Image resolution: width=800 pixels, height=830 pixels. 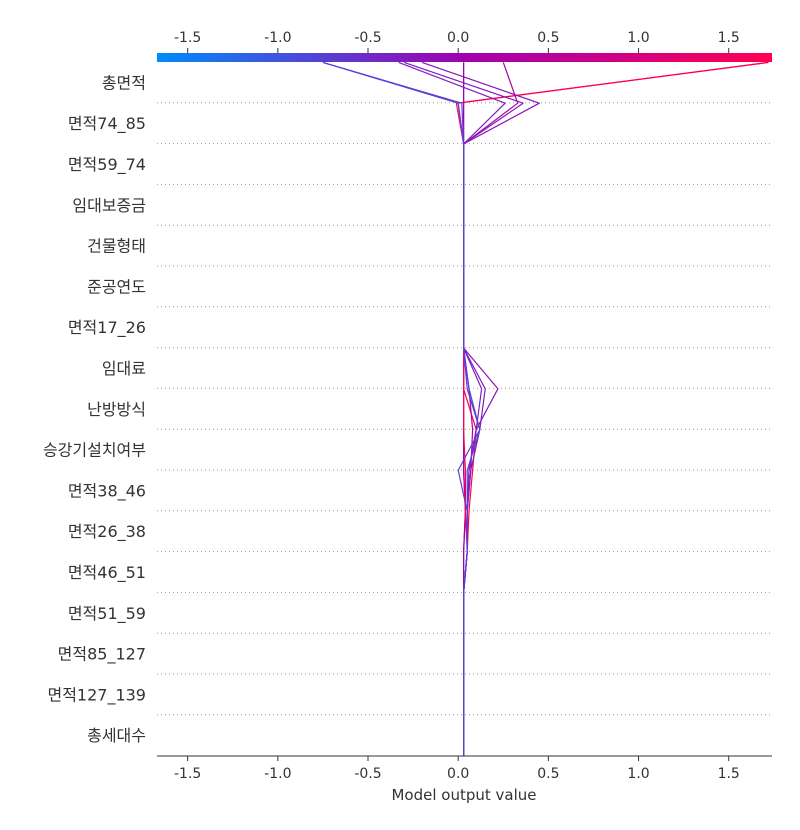 I want to click on top-tick-label: 1.5, so click(x=729, y=38).